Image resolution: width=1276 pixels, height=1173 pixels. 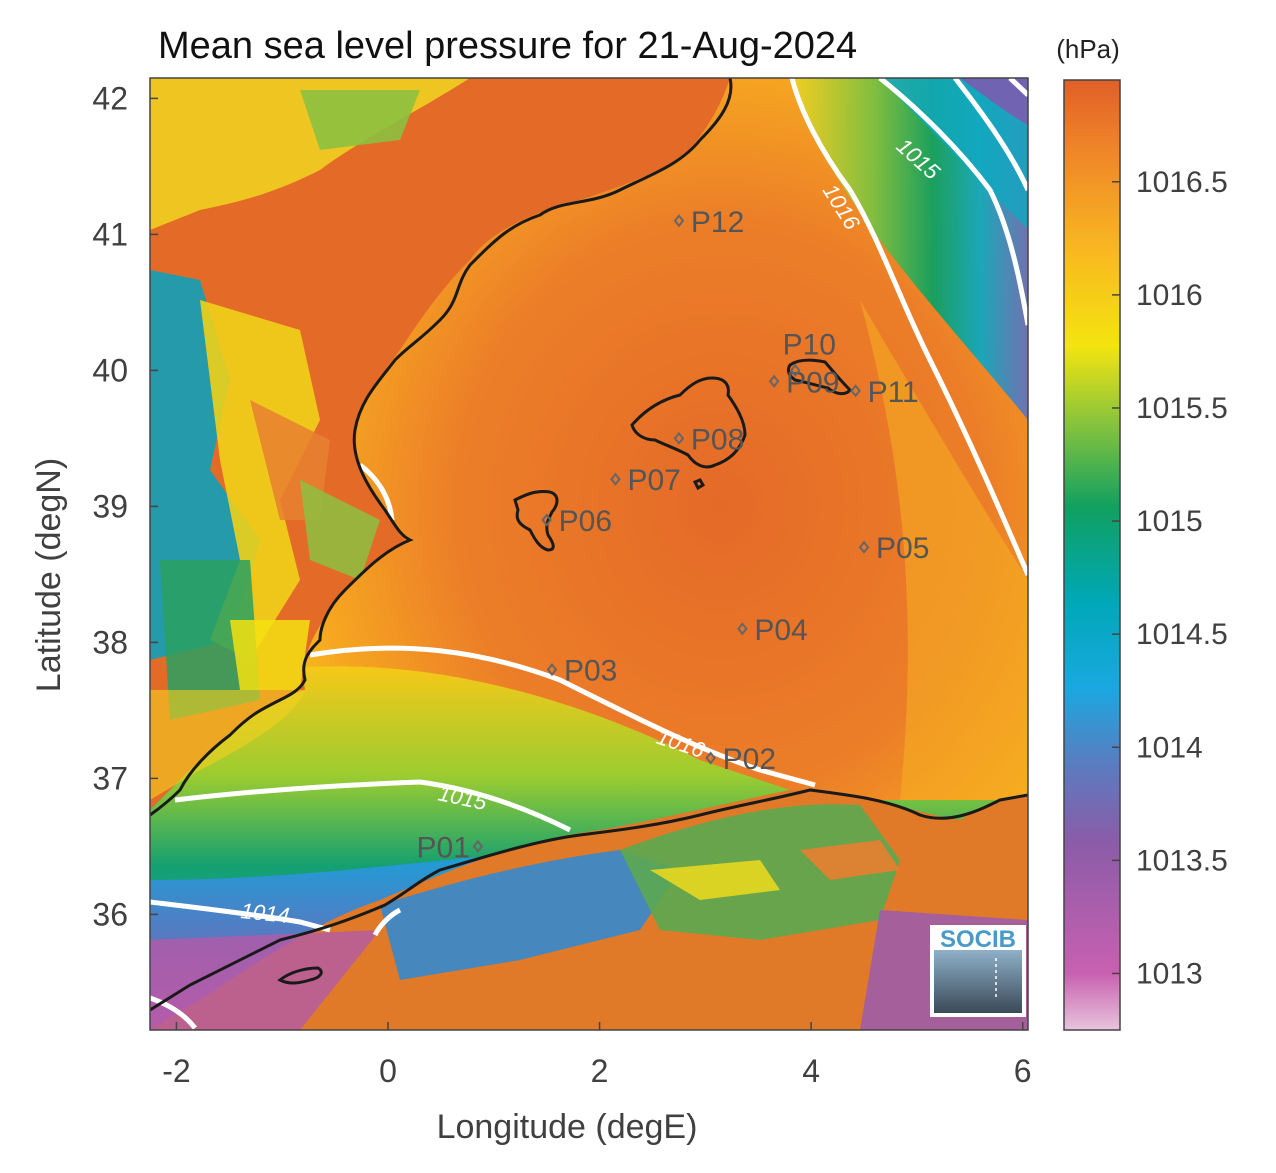 What do you see at coordinates (742, 629) in the screenshot?
I see `station-marker-p04` at bounding box center [742, 629].